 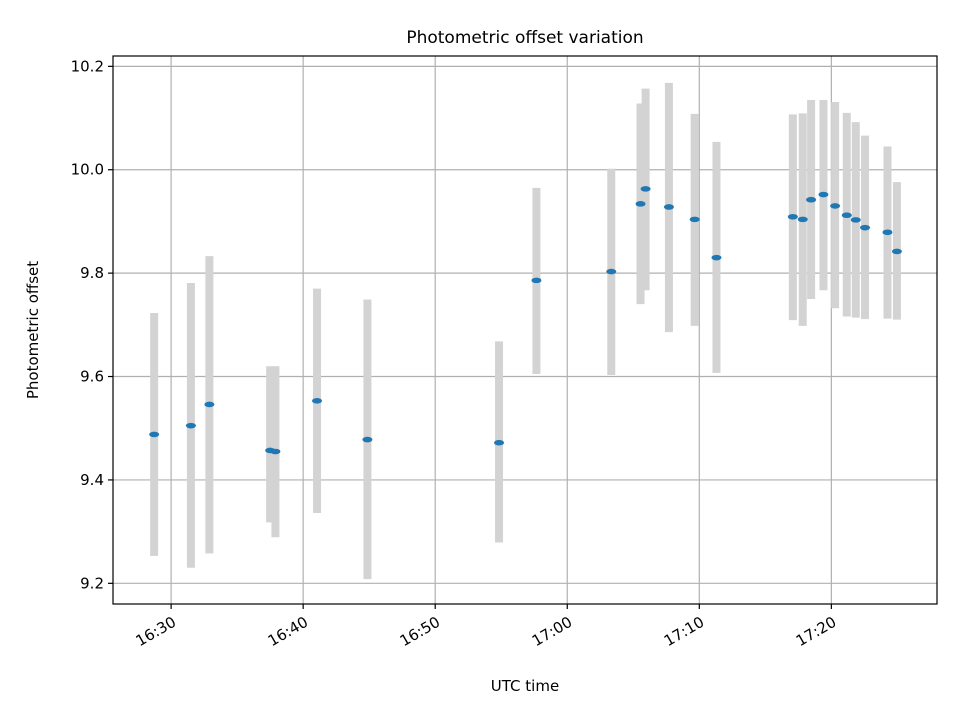 What do you see at coordinates (684, 631) in the screenshot?
I see `x-tick-label: 17:10` at bounding box center [684, 631].